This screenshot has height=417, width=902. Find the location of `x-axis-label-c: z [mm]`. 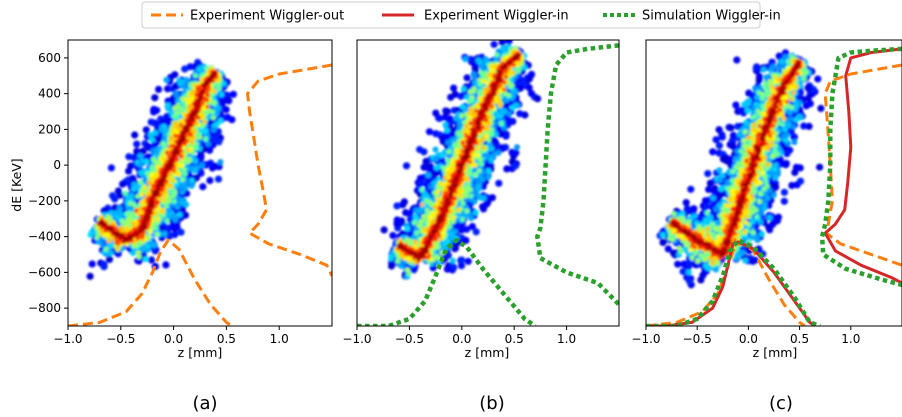

x-axis-label-c: z [mm] is located at coordinates (775, 352).